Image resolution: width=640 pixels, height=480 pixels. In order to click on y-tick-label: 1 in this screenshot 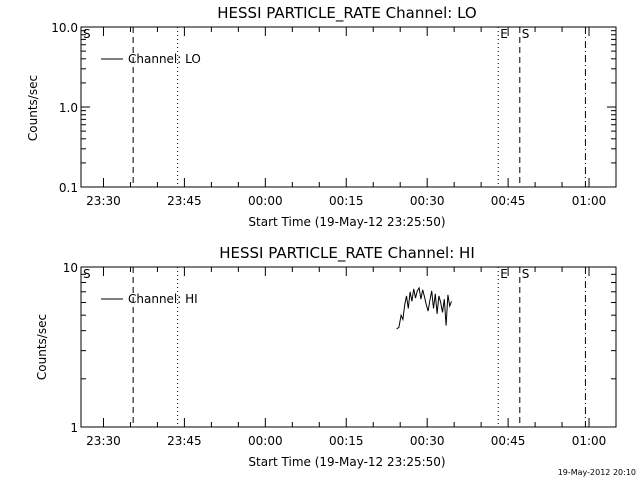, I will do `click(74, 428)`.